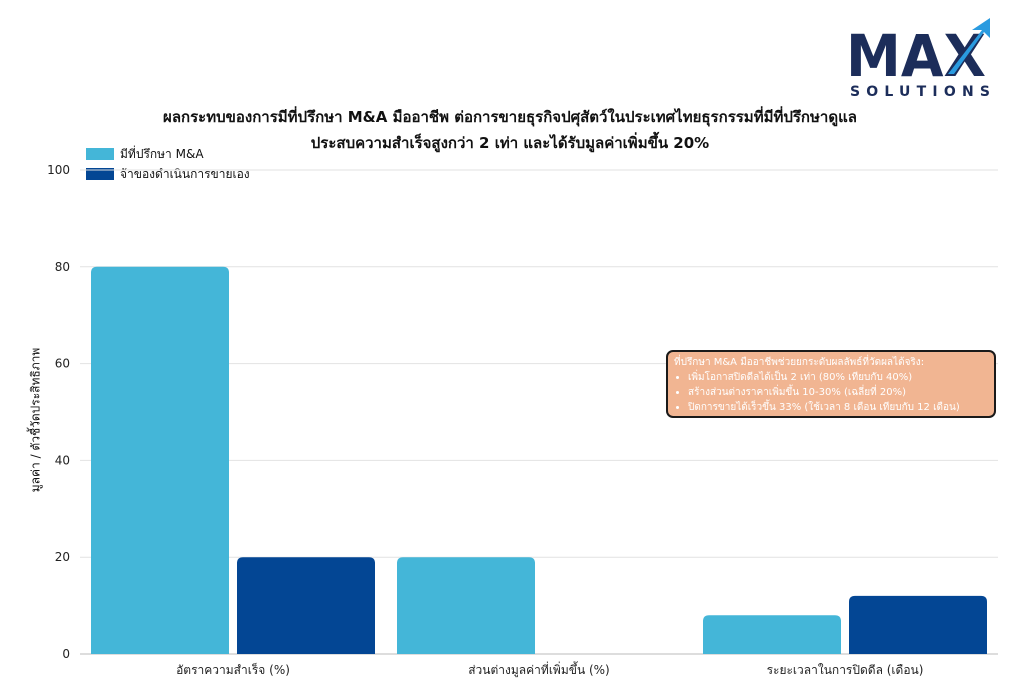 This screenshot has height=682, width=1024. I want to click on legend-swatch-owner, so click(100, 174).